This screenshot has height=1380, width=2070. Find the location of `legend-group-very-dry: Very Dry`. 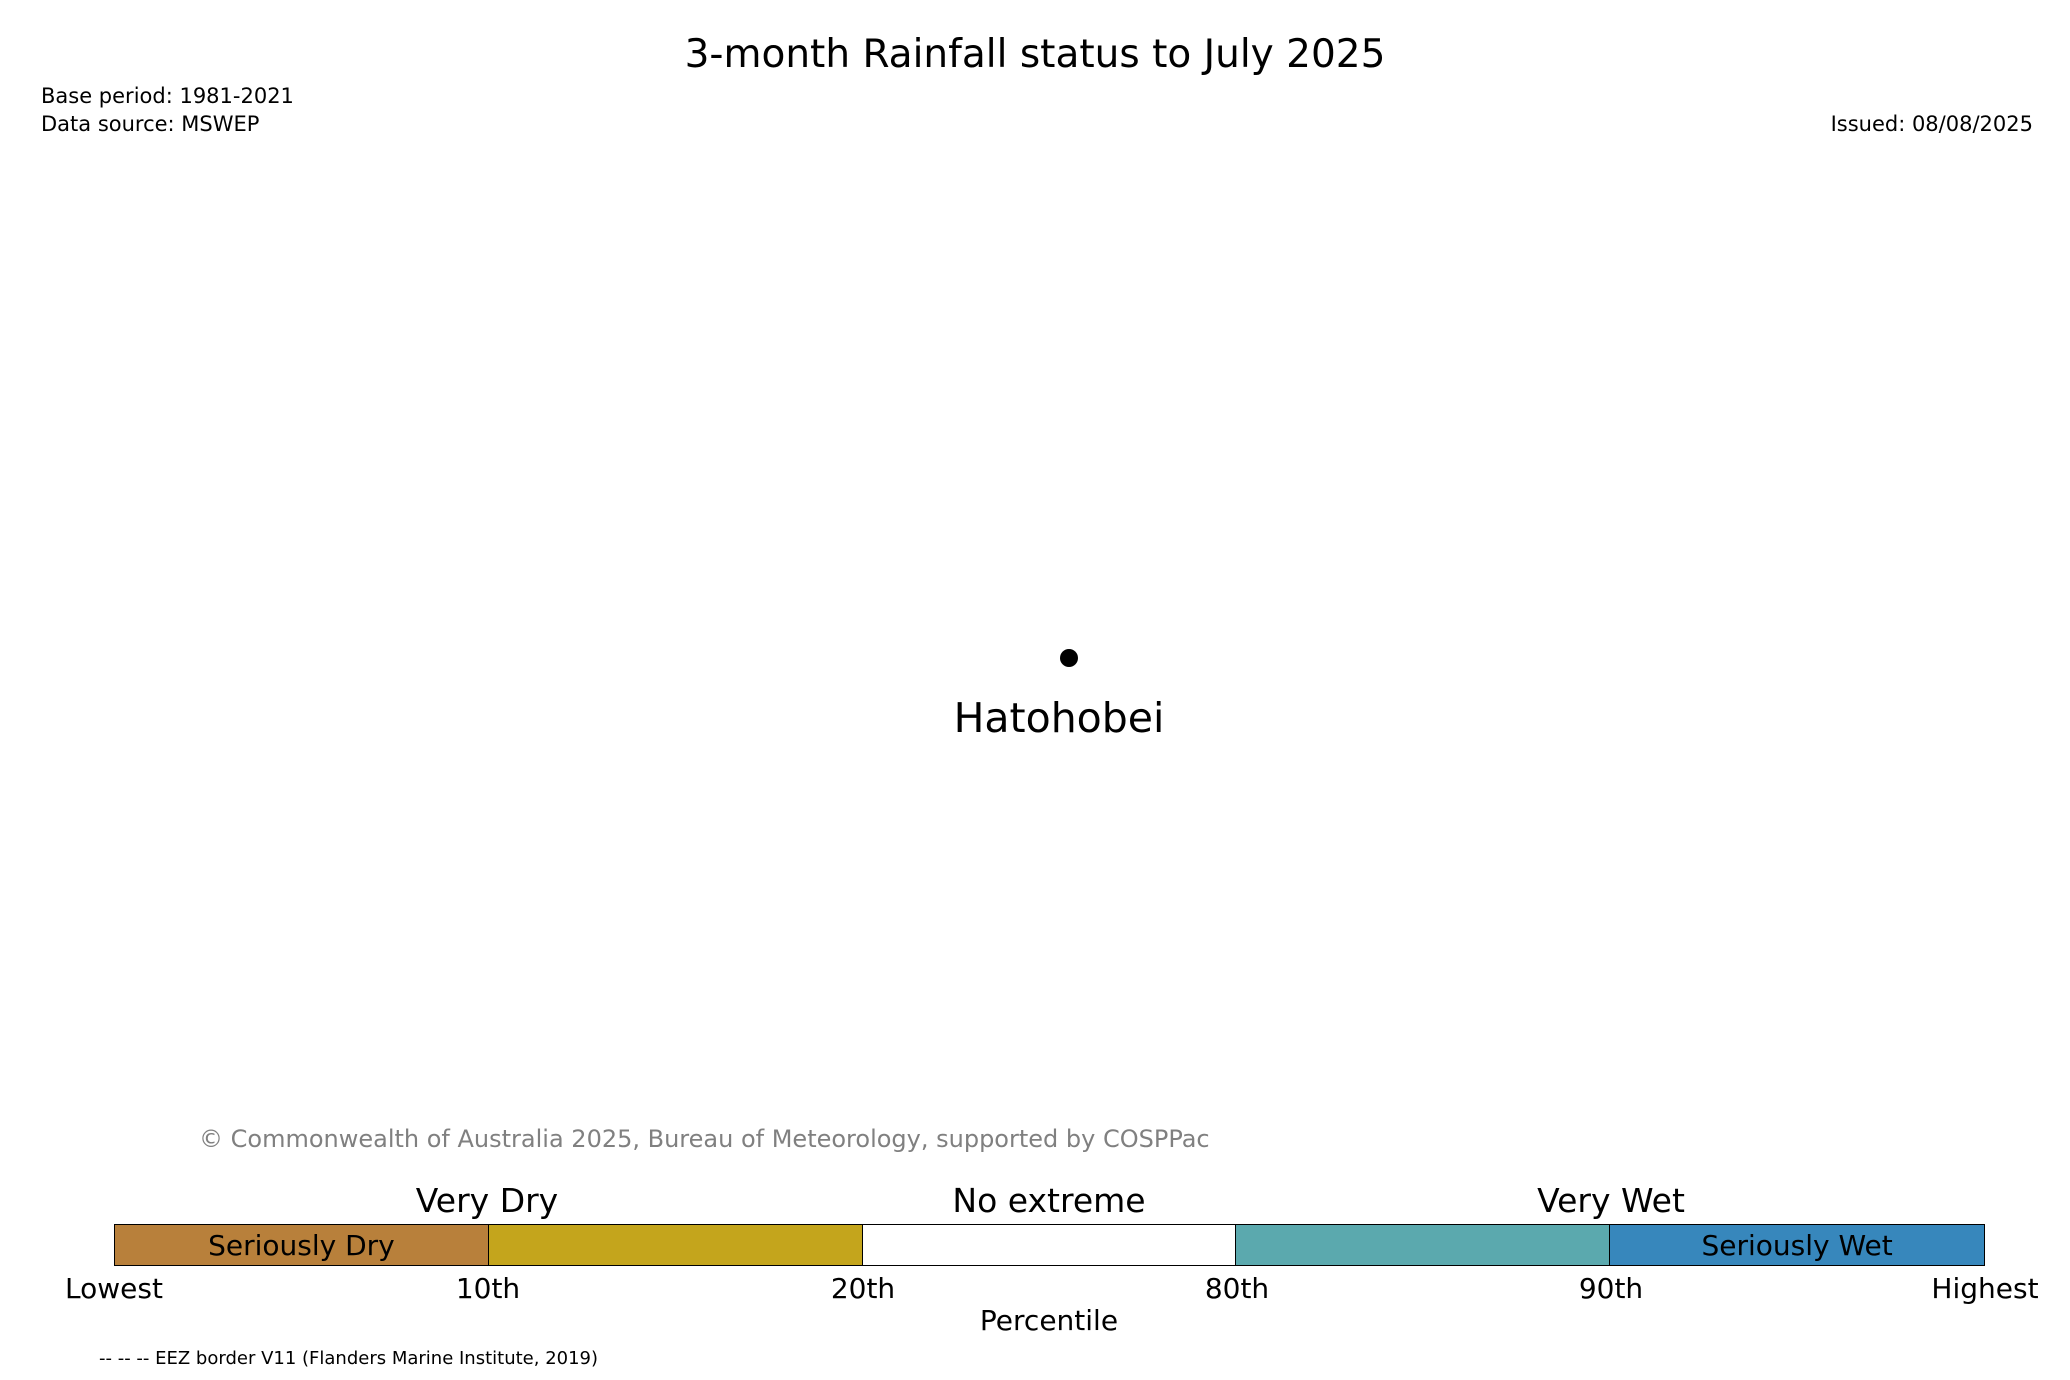

legend-group-very-dry: Very Dry is located at coordinates (487, 1200).